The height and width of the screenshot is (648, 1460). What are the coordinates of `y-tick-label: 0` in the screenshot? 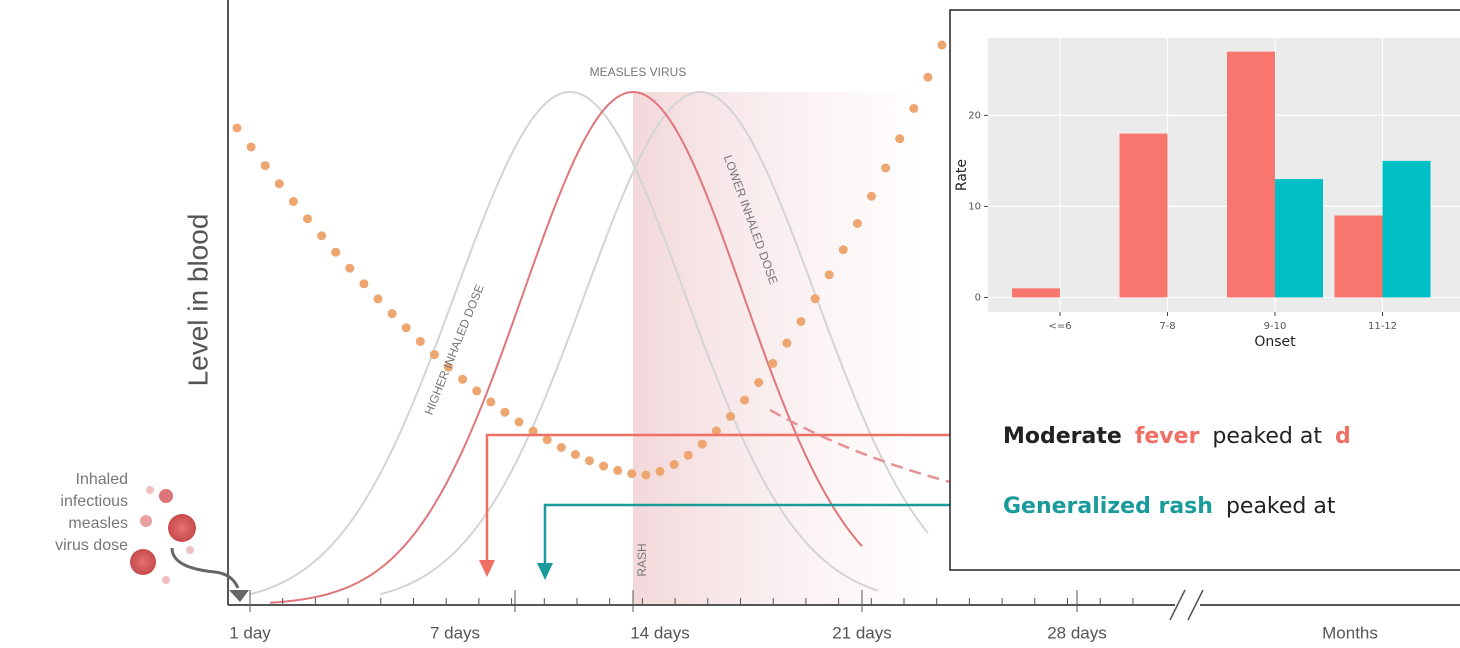 It's located at (978, 297).